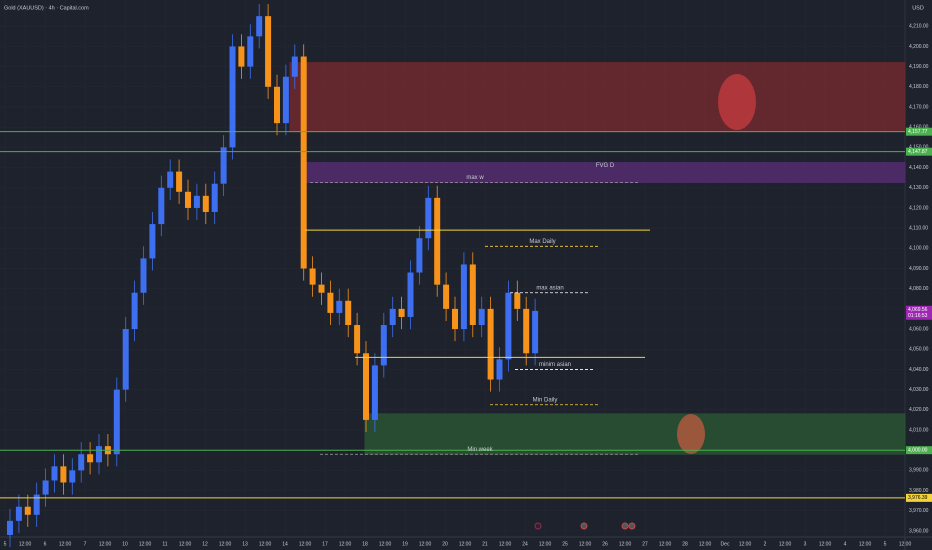 This screenshot has height=550, width=932. Describe the element at coordinates (691, 434) in the screenshot. I see `highlight-circle` at that location.